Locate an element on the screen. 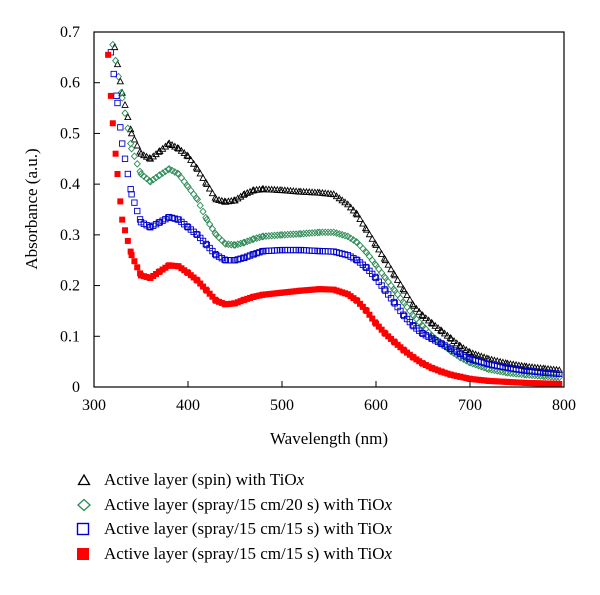  x-tick-label: 600 is located at coordinates (376, 405).